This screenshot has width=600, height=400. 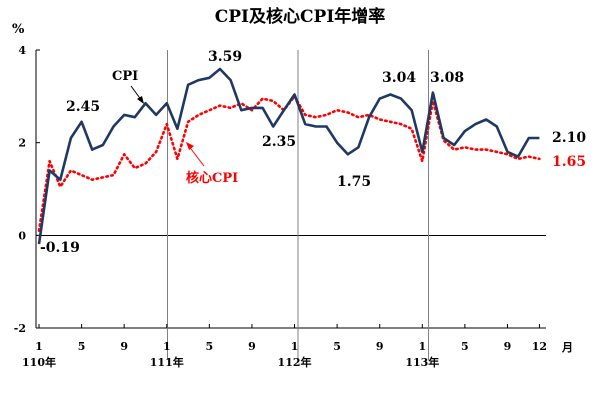 I want to click on x-ticks: 1 5 9 1 5 9 1 5 9 1 5 9 12, so click(x=291, y=338).